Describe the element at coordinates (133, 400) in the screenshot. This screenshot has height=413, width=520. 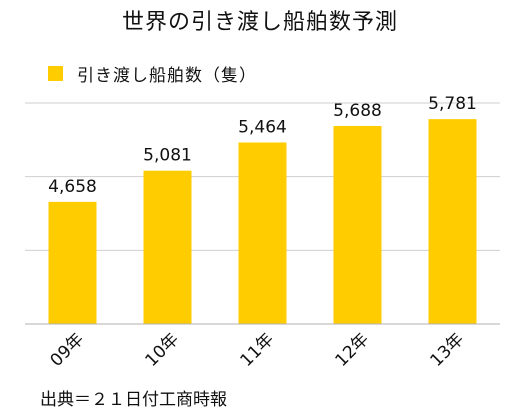
I see `source-note: 出典＝２１日付工商時報` at that location.